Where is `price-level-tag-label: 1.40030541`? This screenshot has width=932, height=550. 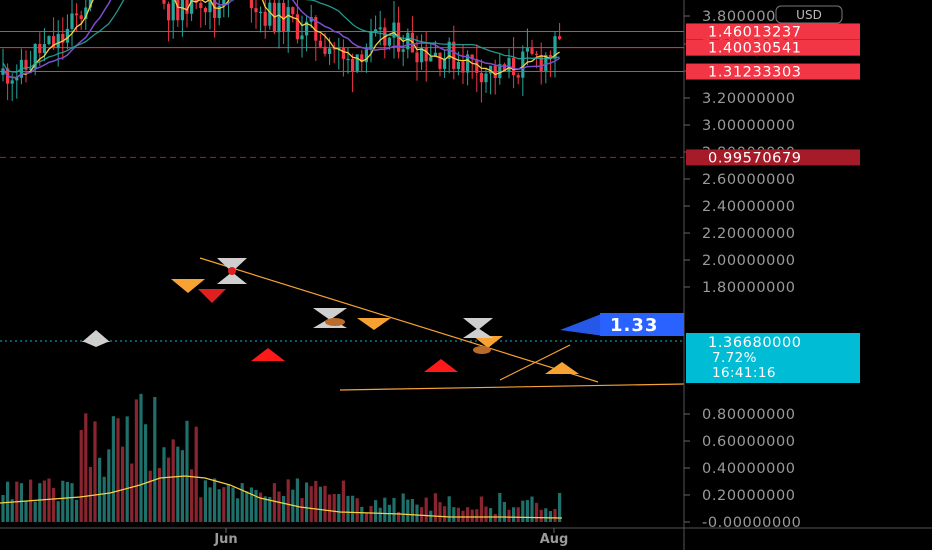 price-level-tag-label: 1.40030541 is located at coordinates (755, 49).